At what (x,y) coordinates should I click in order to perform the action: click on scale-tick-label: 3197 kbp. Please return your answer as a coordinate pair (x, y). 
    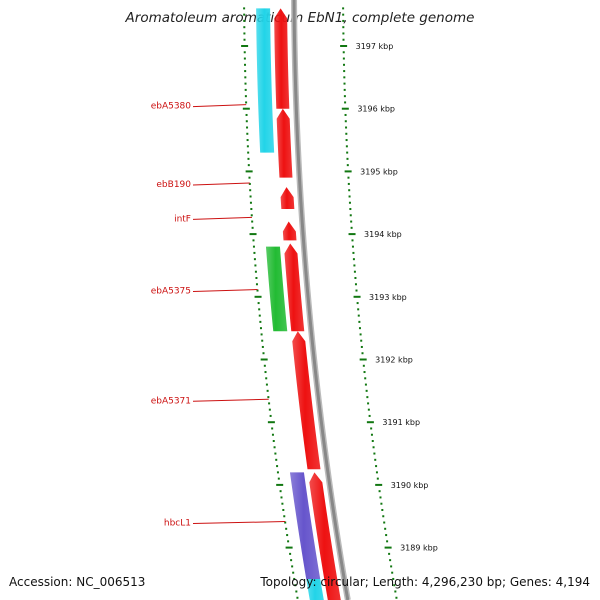
    Looking at the image, I should click on (375, 46).